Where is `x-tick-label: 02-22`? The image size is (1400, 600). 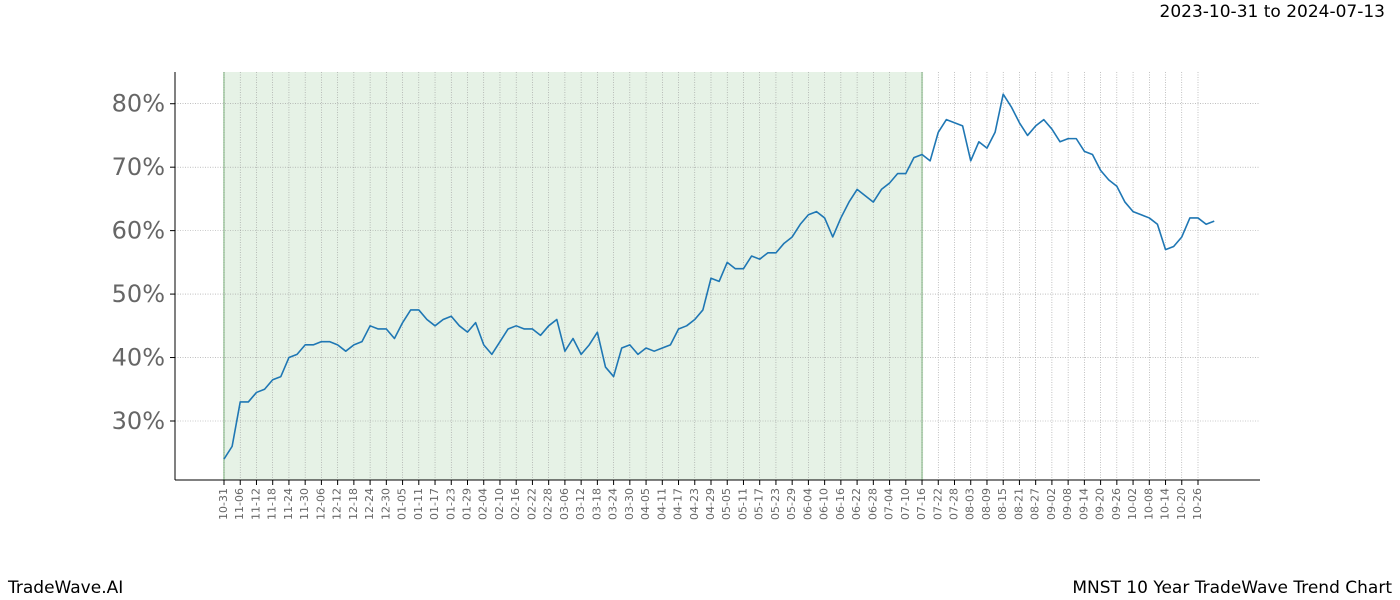 x-tick-label: 02-22 is located at coordinates (531, 504).